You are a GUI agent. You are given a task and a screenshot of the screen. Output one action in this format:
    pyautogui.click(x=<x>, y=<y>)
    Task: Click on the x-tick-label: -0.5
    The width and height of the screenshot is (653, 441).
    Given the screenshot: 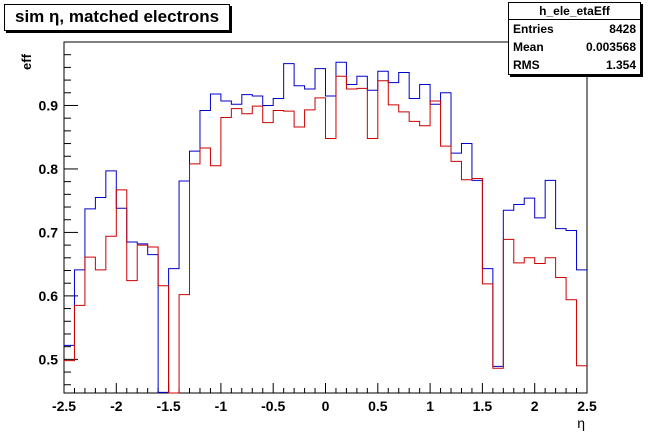 What is the action you would take?
    pyautogui.click(x=273, y=406)
    